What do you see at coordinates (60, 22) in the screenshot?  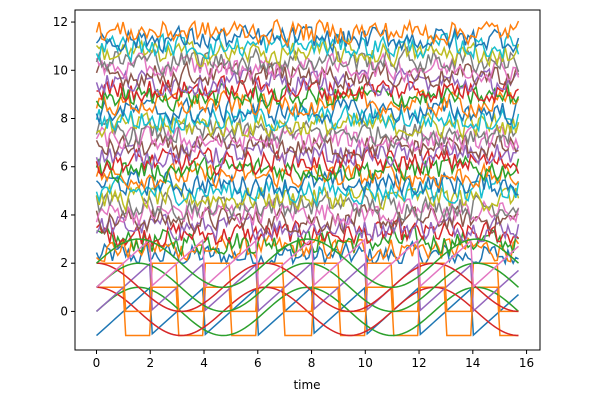 I see `y-tick-label: 12` at bounding box center [60, 22].